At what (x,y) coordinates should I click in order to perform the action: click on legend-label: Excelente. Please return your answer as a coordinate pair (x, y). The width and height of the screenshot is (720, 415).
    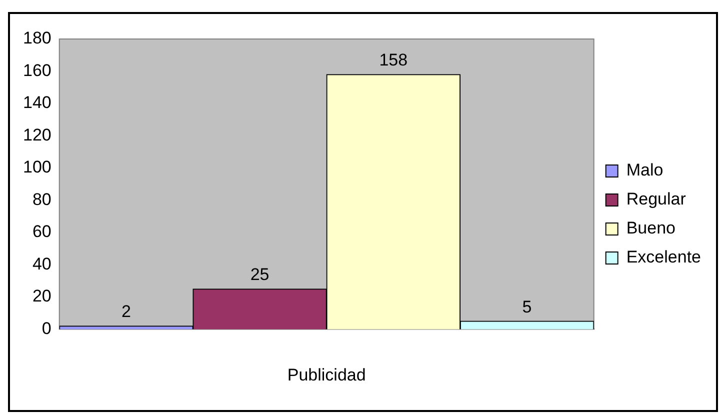
    Looking at the image, I should click on (664, 257).